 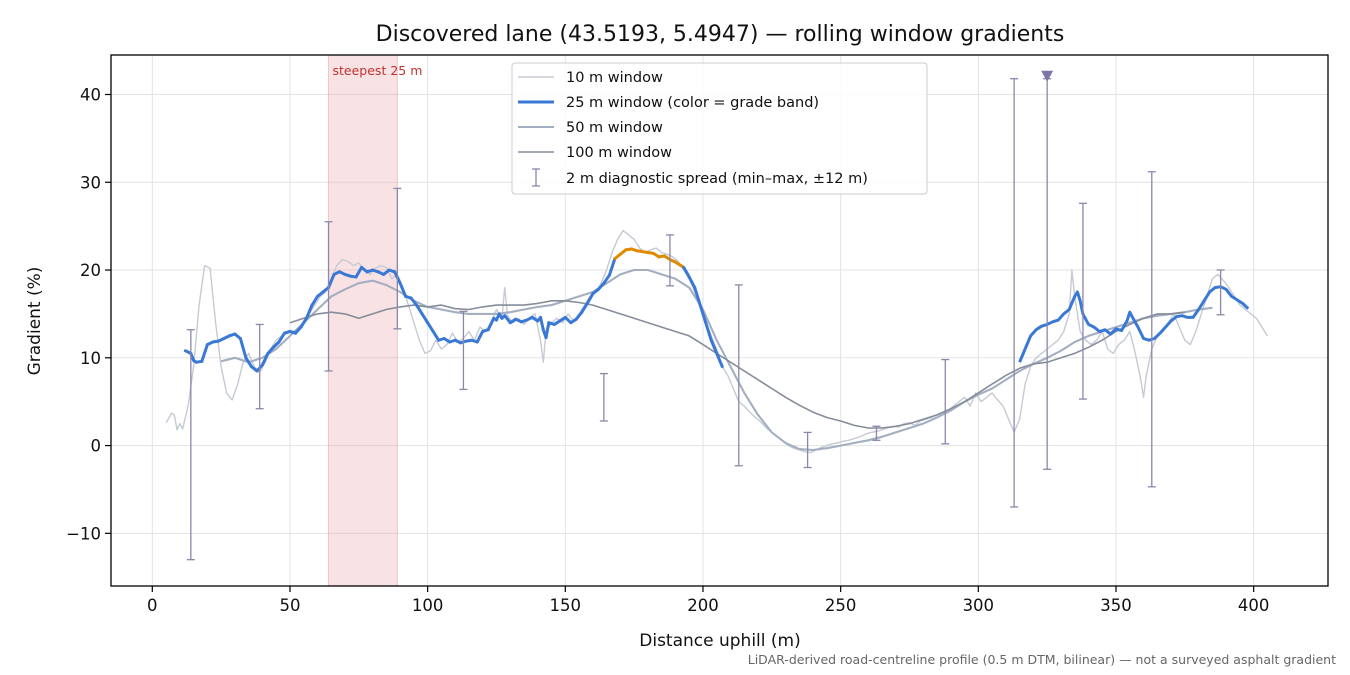 I want to click on x-axis-label: Distance uphill (m), so click(x=719, y=641).